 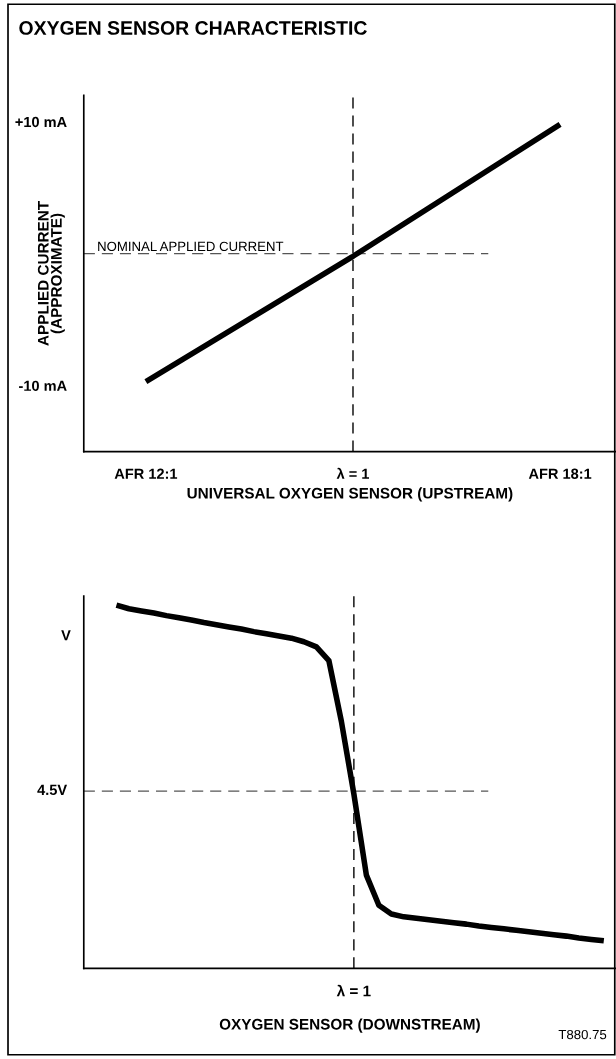 I want to click on x-axis-title: UNIVERSAL OXYGEN SENSOR (UPSTREAM), so click(x=350, y=494).